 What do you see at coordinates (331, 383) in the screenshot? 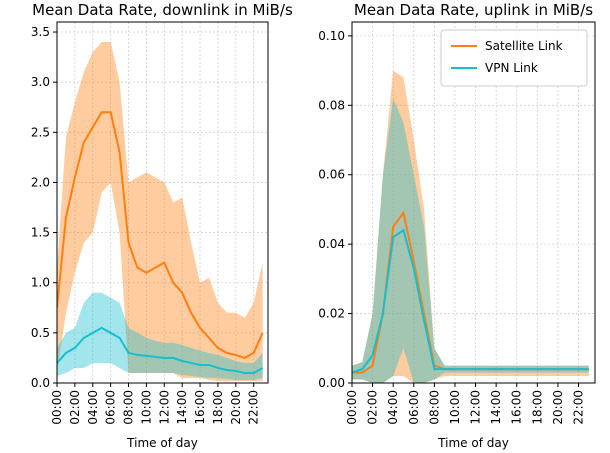
I see `y-tick-label: 0.00` at bounding box center [331, 383].